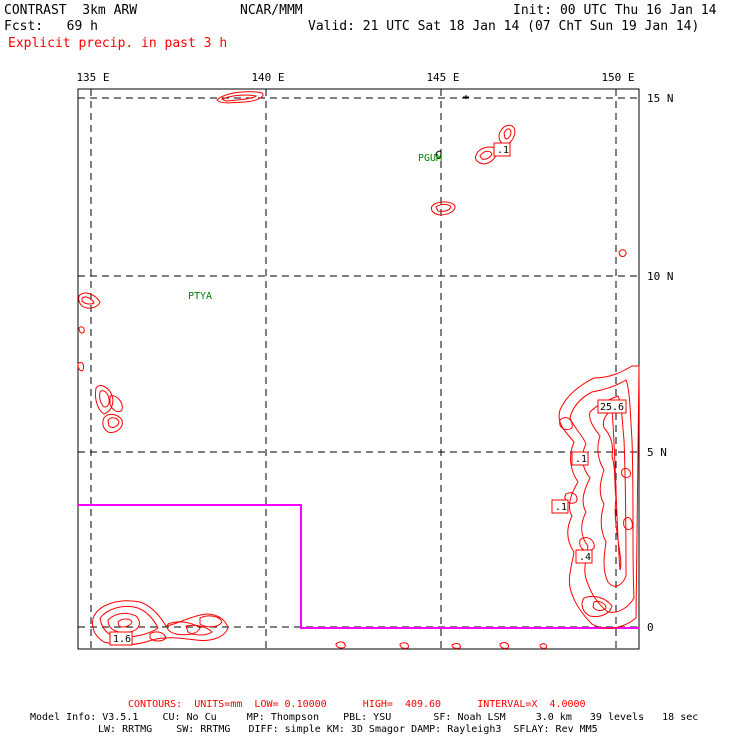  I want to click on init-time: Init: 00 UTC Thu 16 Jan 14, so click(615, 10).